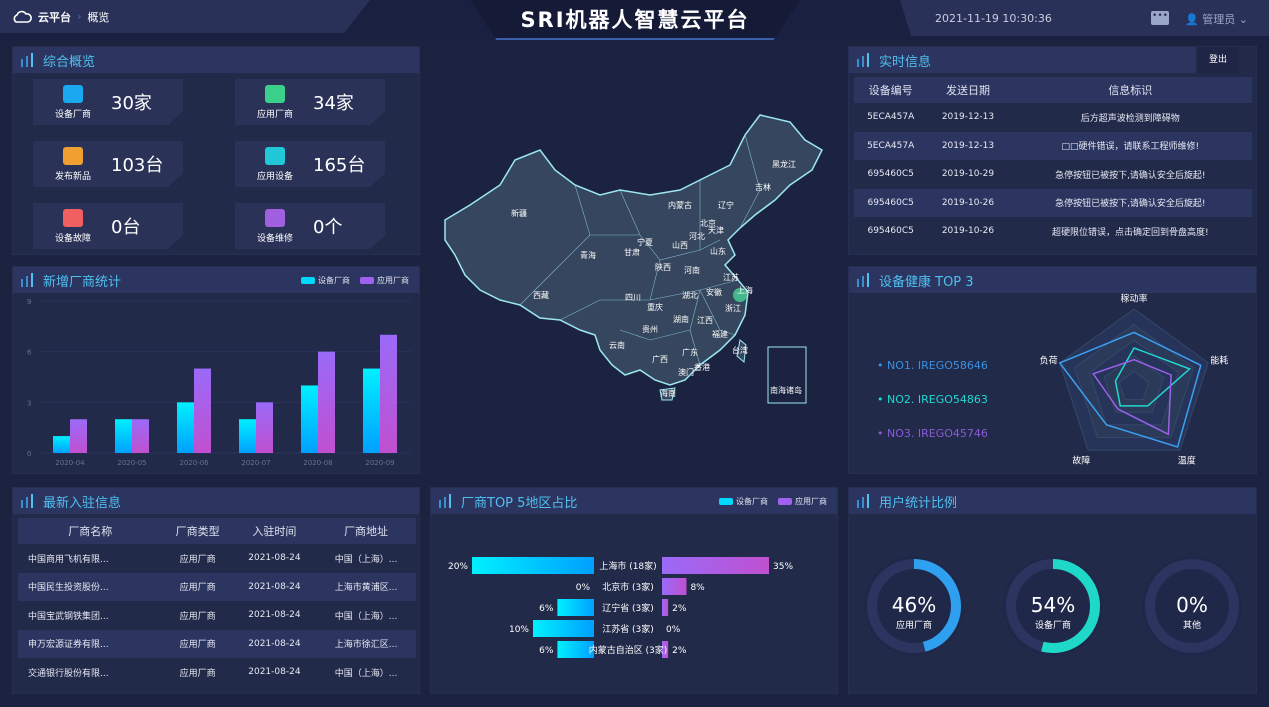 Image resolution: width=1269 pixels, height=707 pixels. Describe the element at coordinates (890, 174) in the screenshot. I see `table-cell: 695460C5` at that location.